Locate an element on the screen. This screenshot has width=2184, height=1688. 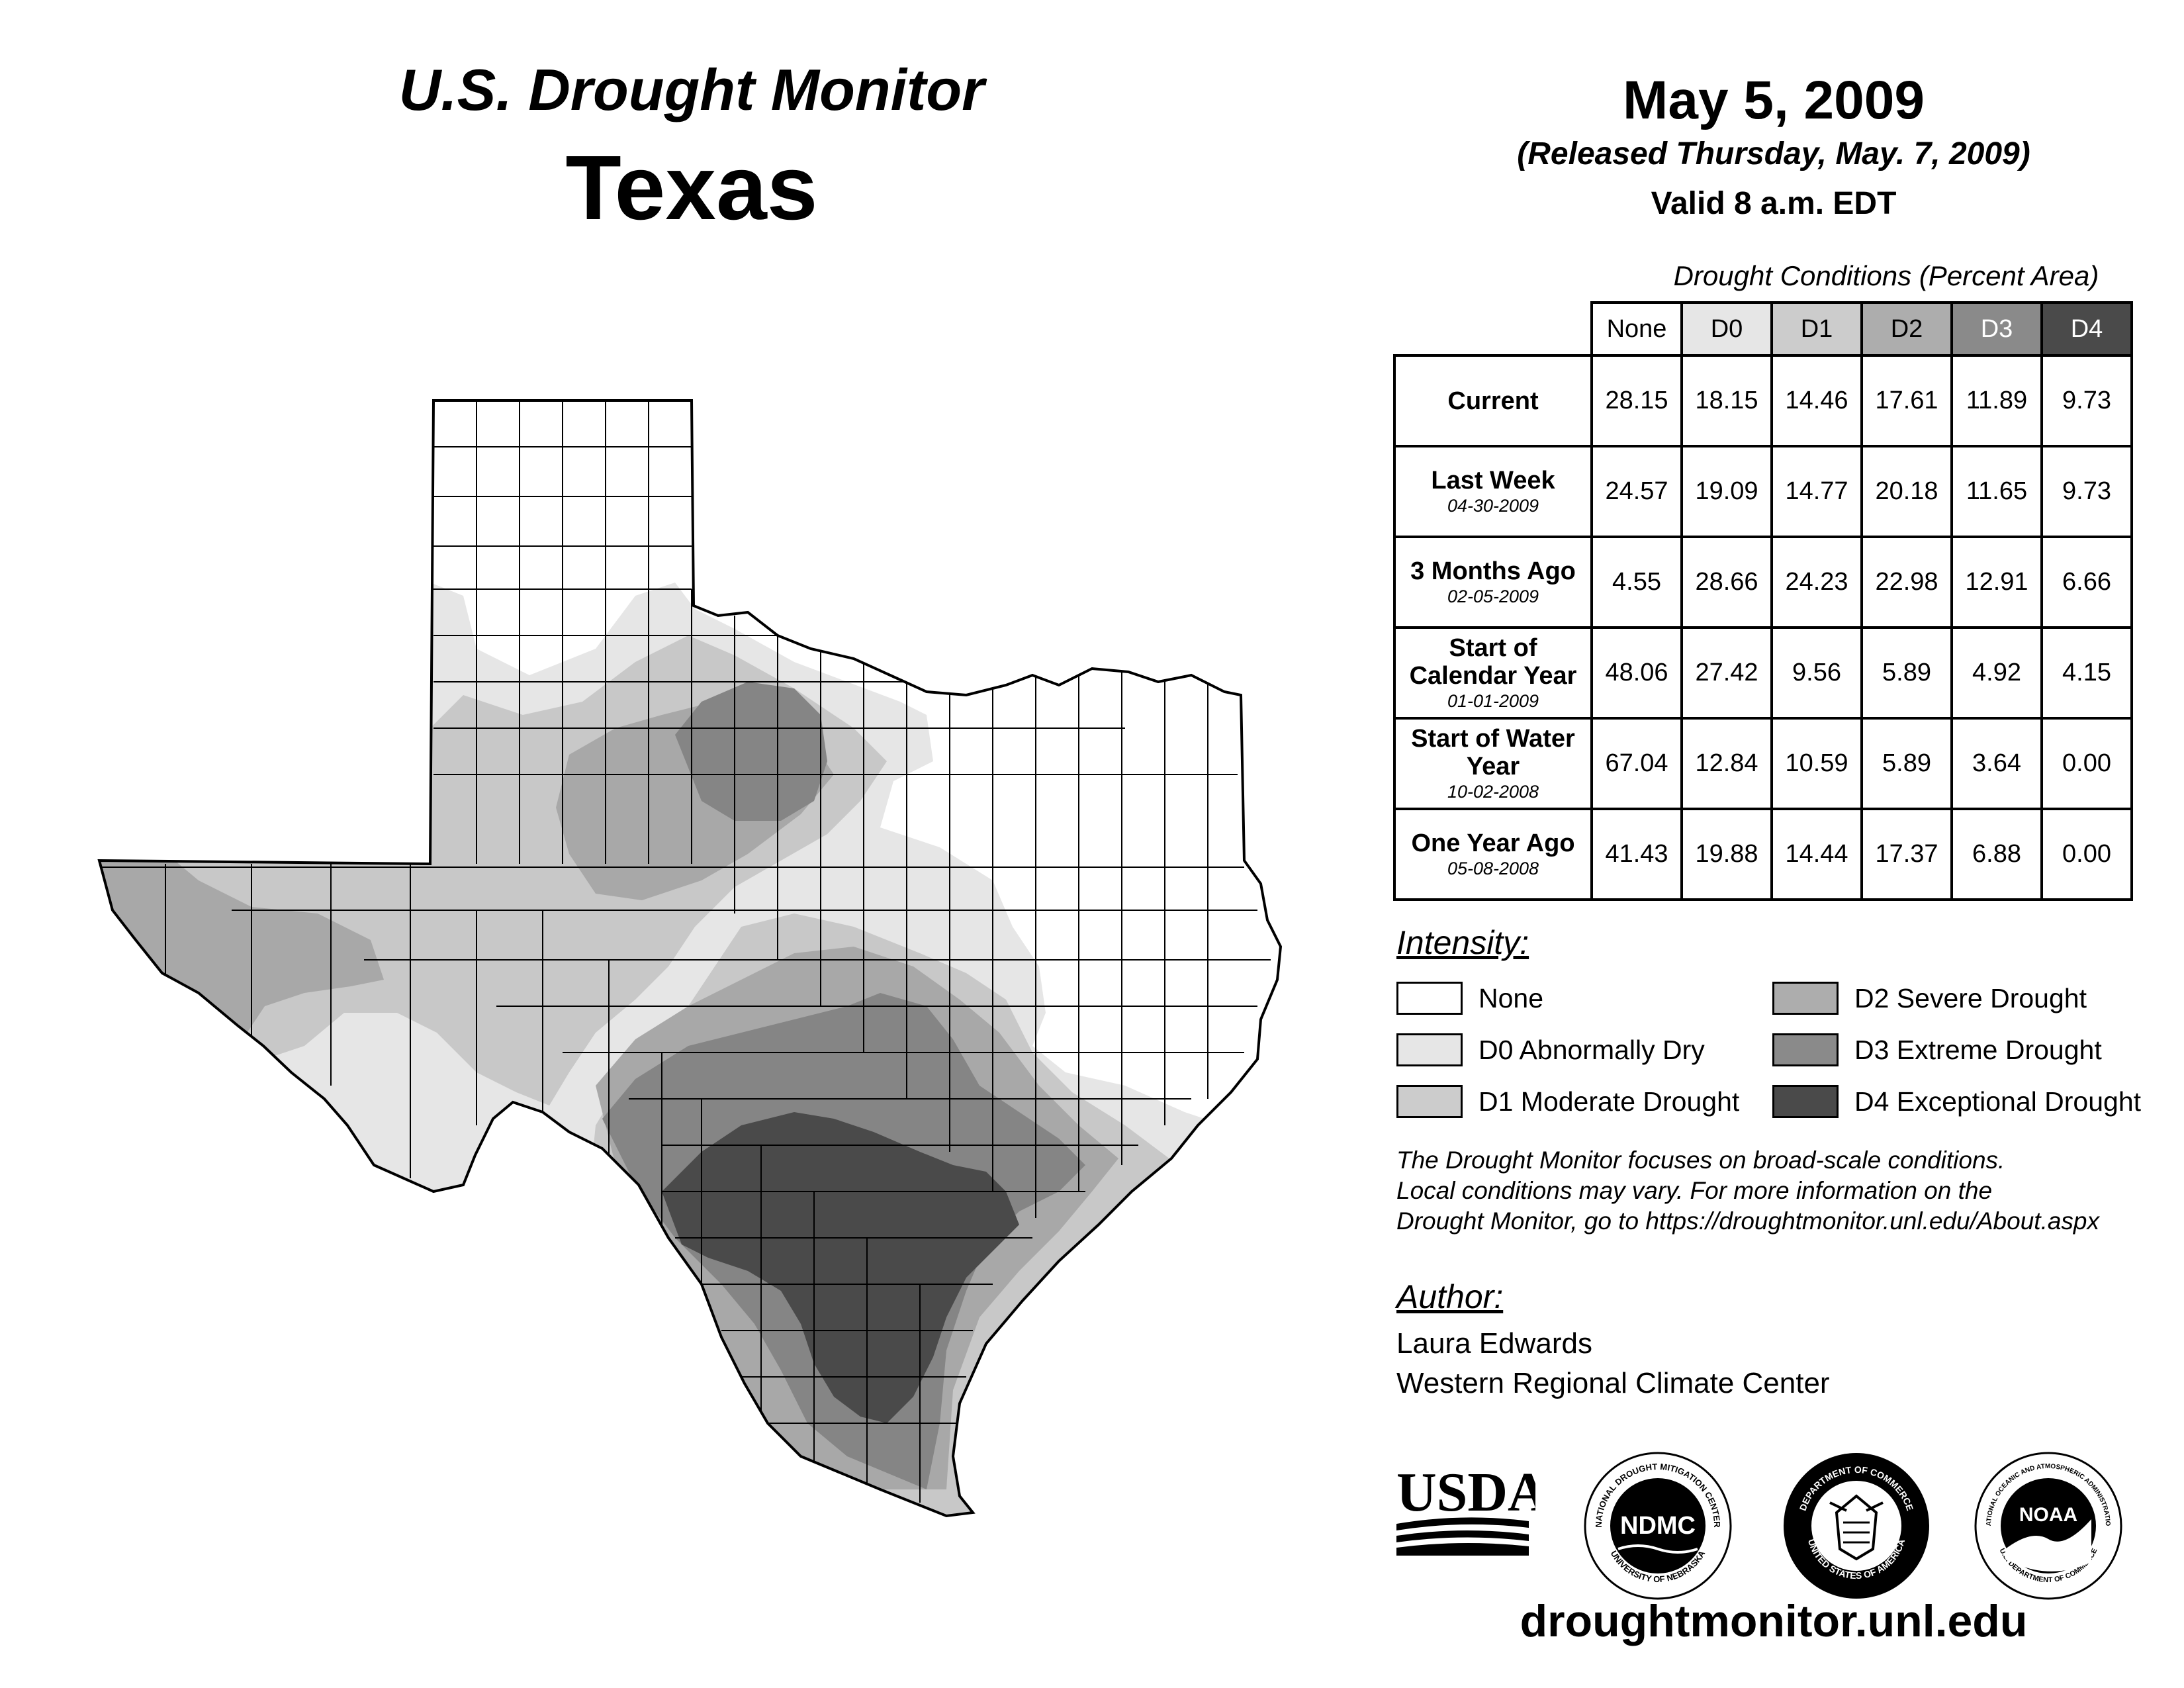
cell-value: 22.98 is located at coordinates (1906, 582).